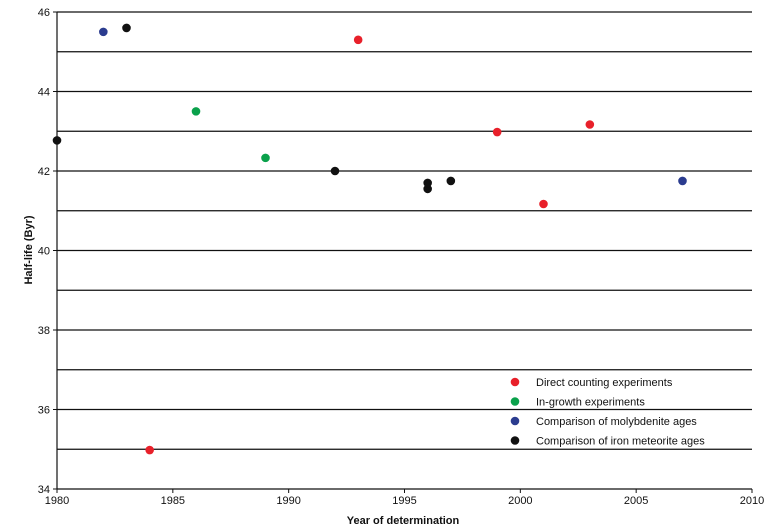 This screenshot has width=779, height=530. Describe the element at coordinates (44, 490) in the screenshot. I see `y-tick-label: 34` at that location.